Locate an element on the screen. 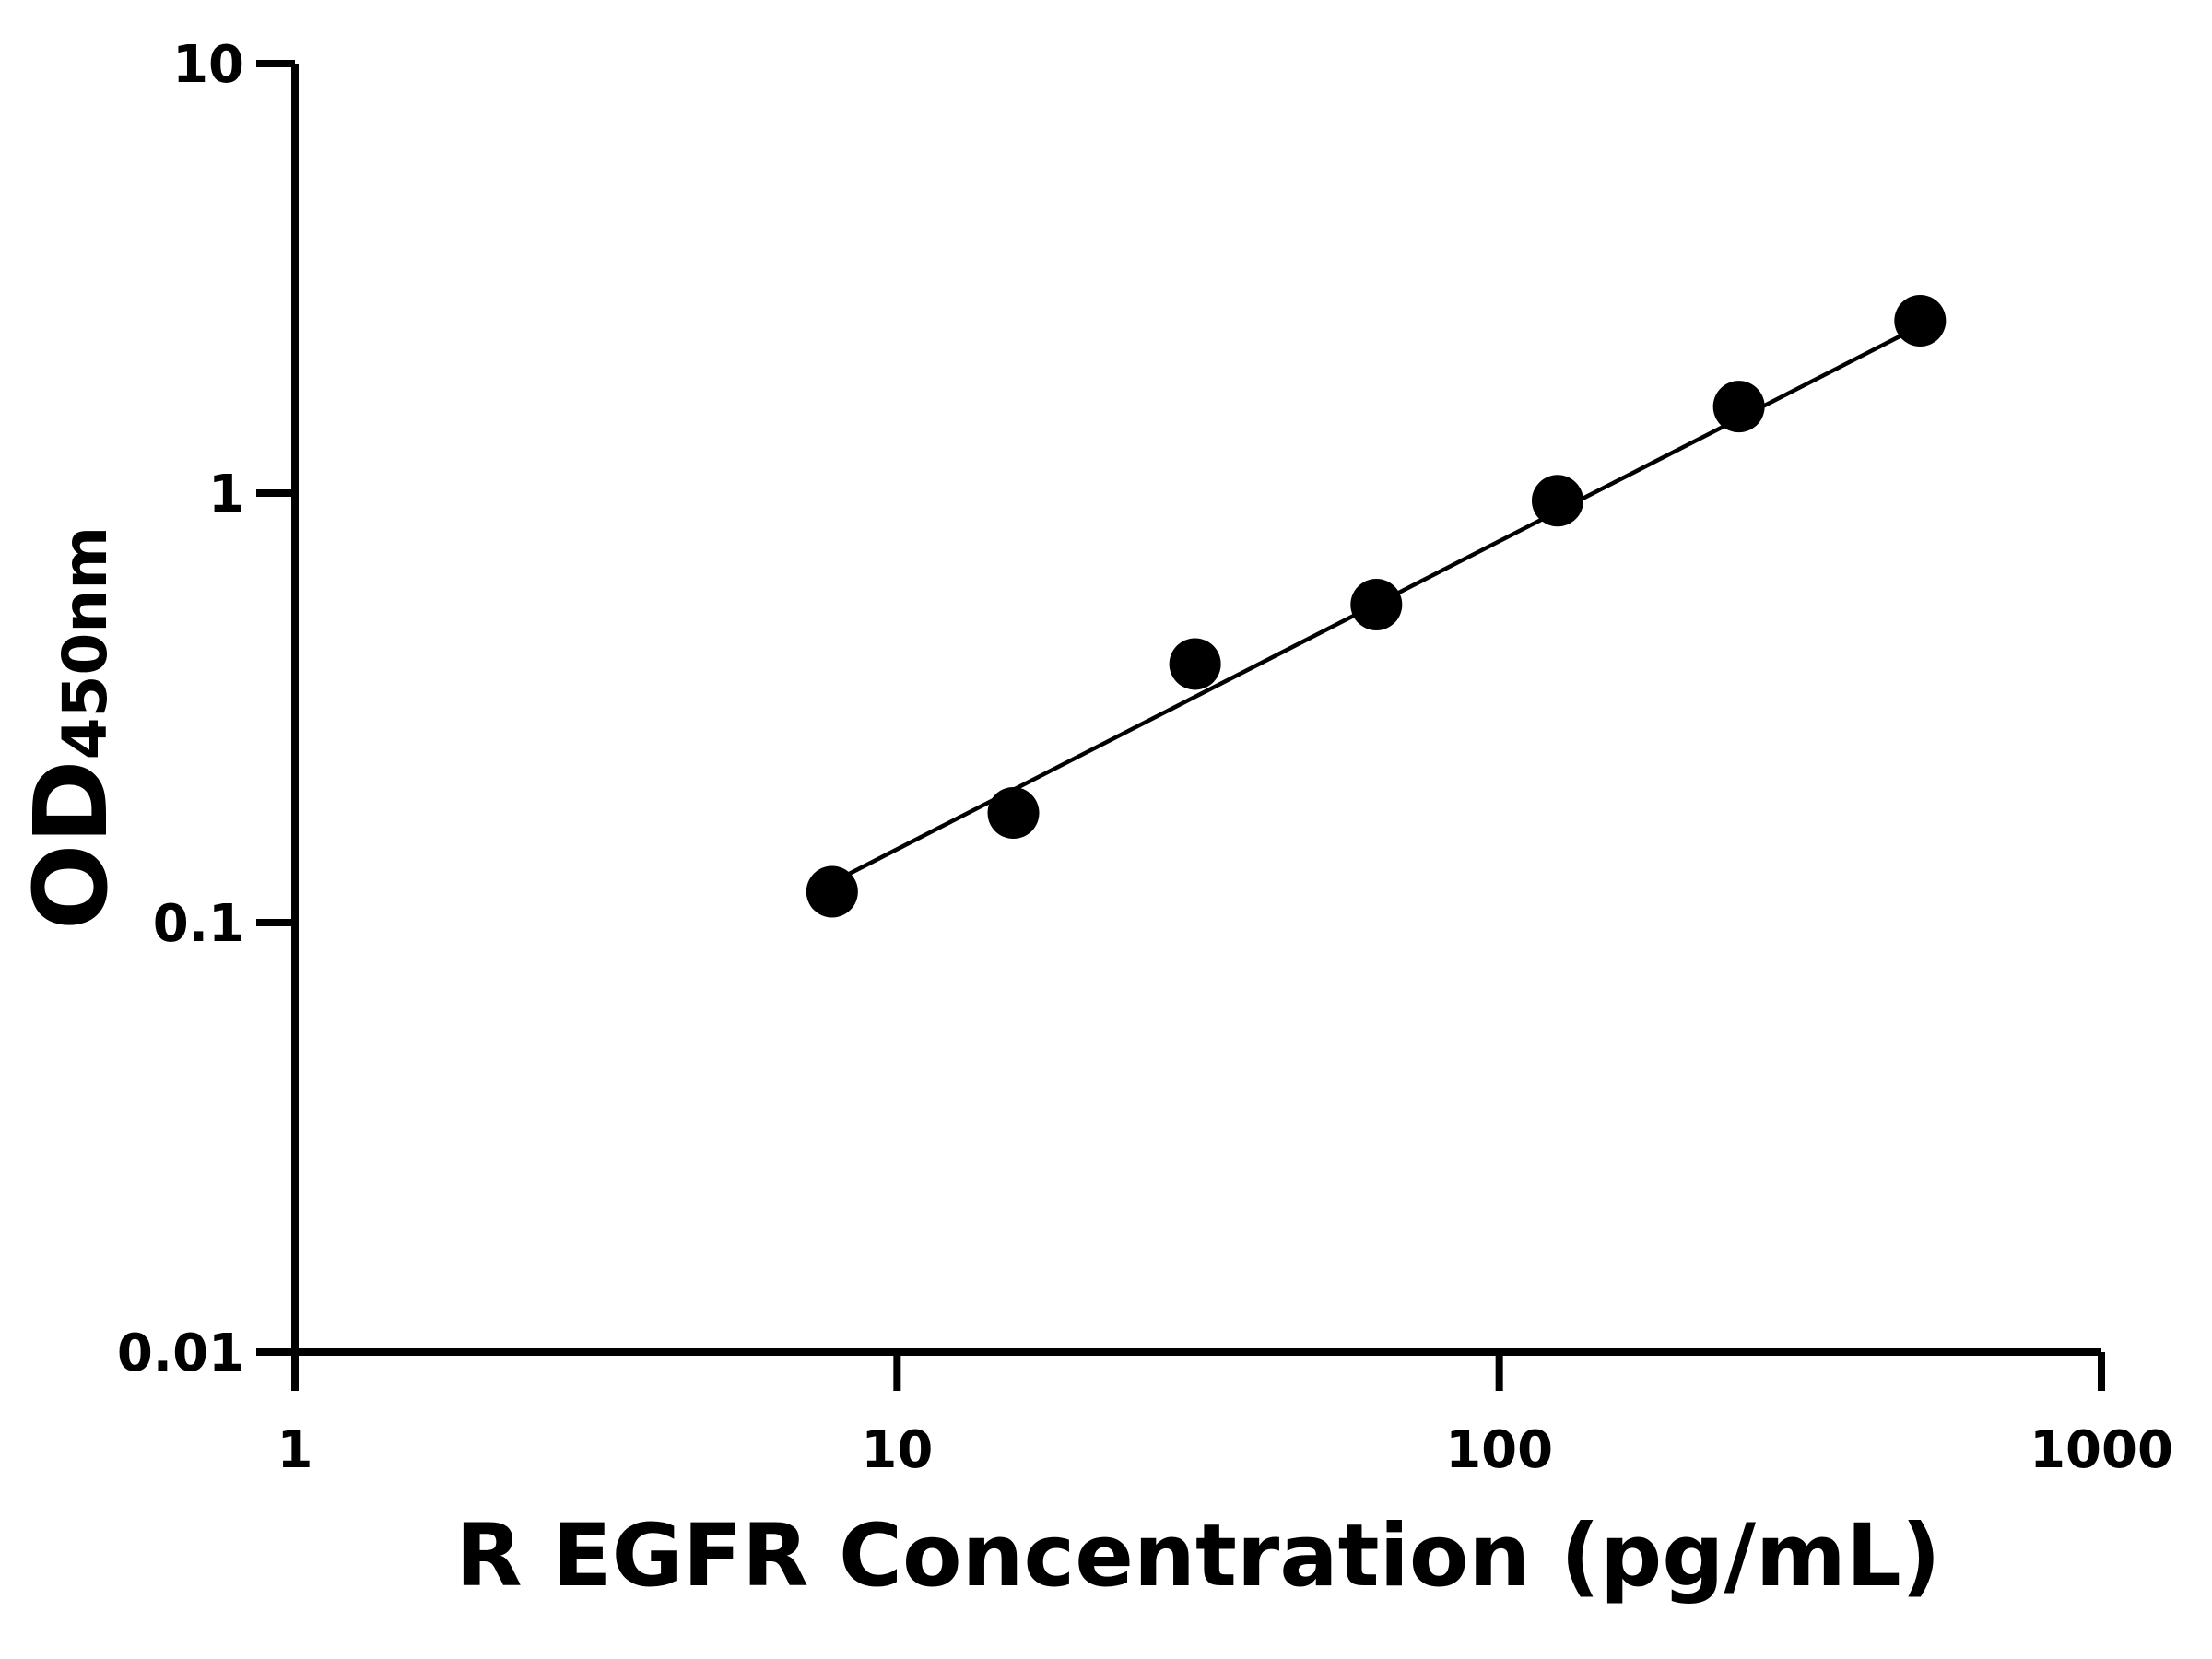 Image resolution: width=2212 pixels, height=1659 pixels. y-axis-label-main: OD is located at coordinates (71, 844).